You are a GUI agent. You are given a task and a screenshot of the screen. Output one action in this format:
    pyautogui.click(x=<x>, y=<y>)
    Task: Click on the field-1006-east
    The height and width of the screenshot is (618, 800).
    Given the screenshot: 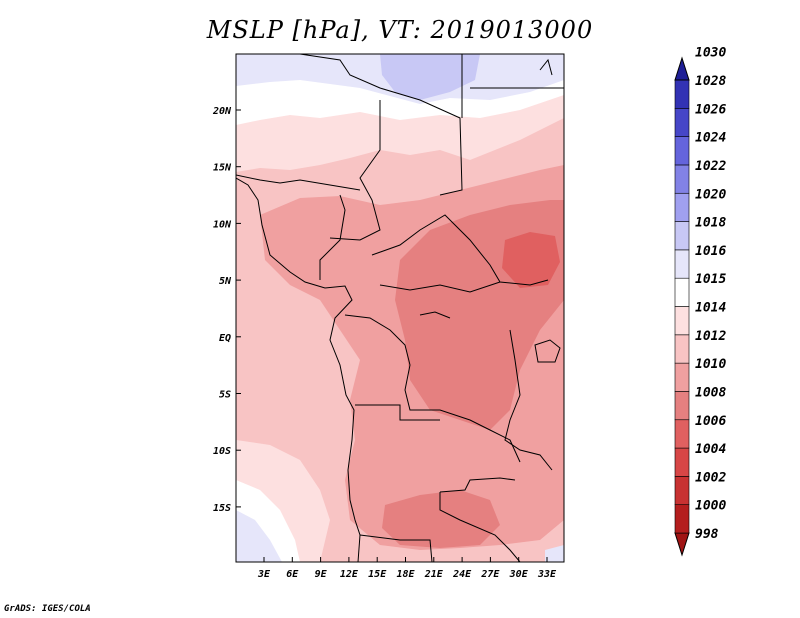 What is the action you would take?
    pyautogui.click(x=531, y=260)
    